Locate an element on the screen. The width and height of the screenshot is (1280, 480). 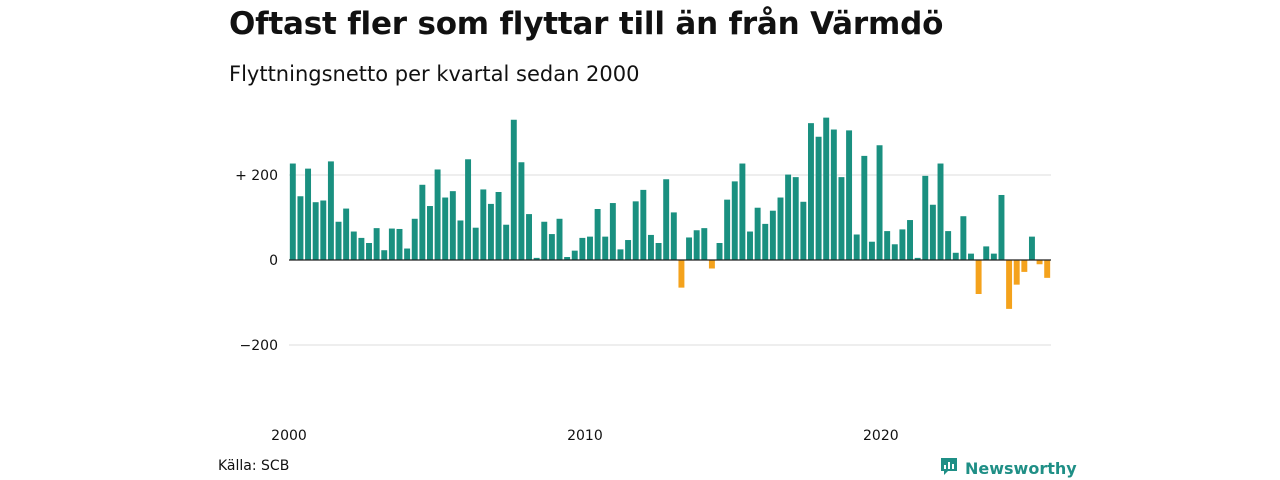
newsworthy-brand: Newsworthy is located at coordinates (1008, 468).